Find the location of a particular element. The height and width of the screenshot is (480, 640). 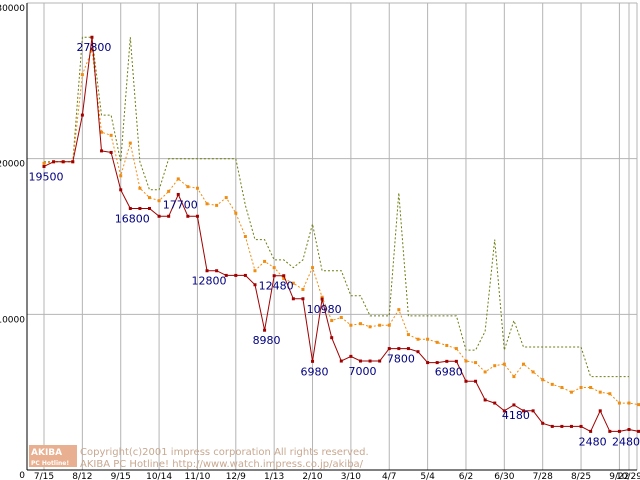

akiba-logo-bottom: PC Hotline! is located at coordinates (50, 463).